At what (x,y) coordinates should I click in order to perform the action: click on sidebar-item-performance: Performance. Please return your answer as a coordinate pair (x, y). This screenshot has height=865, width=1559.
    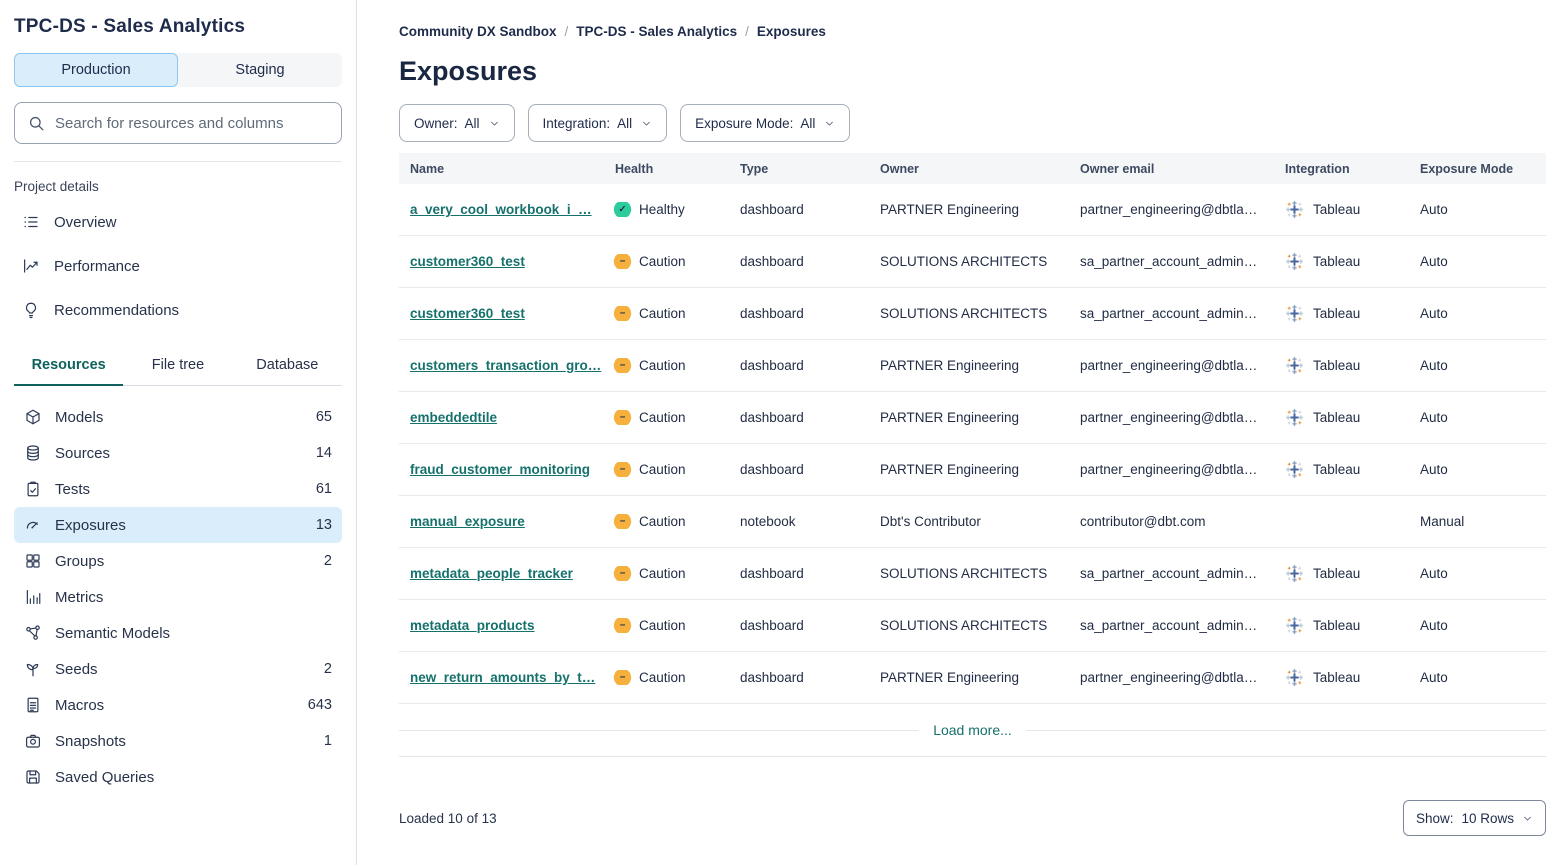
    Looking at the image, I should click on (178, 266).